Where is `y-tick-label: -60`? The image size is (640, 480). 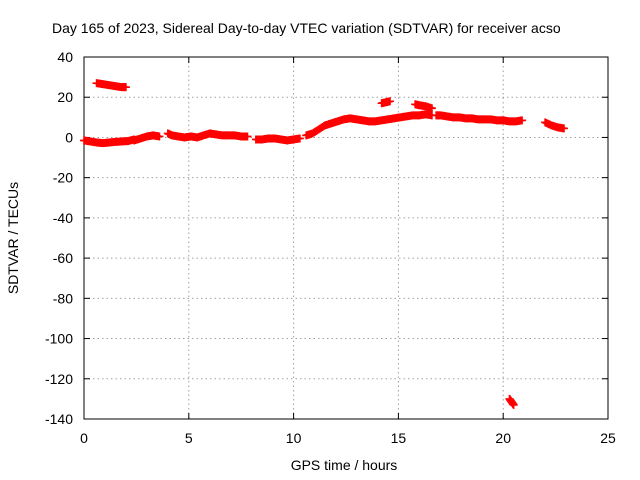
y-tick-label: -60 is located at coordinates (63, 258).